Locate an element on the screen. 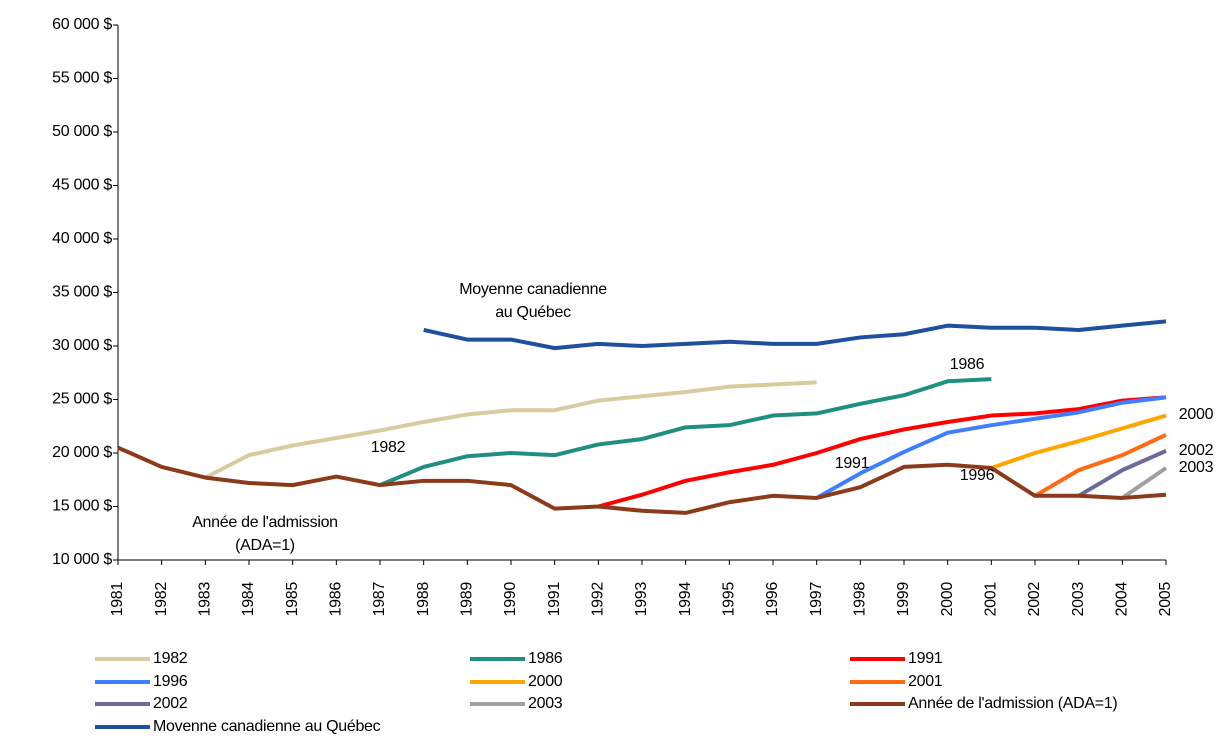 The width and height of the screenshot is (1222, 738). legend-label: 2003 is located at coordinates (545, 703).